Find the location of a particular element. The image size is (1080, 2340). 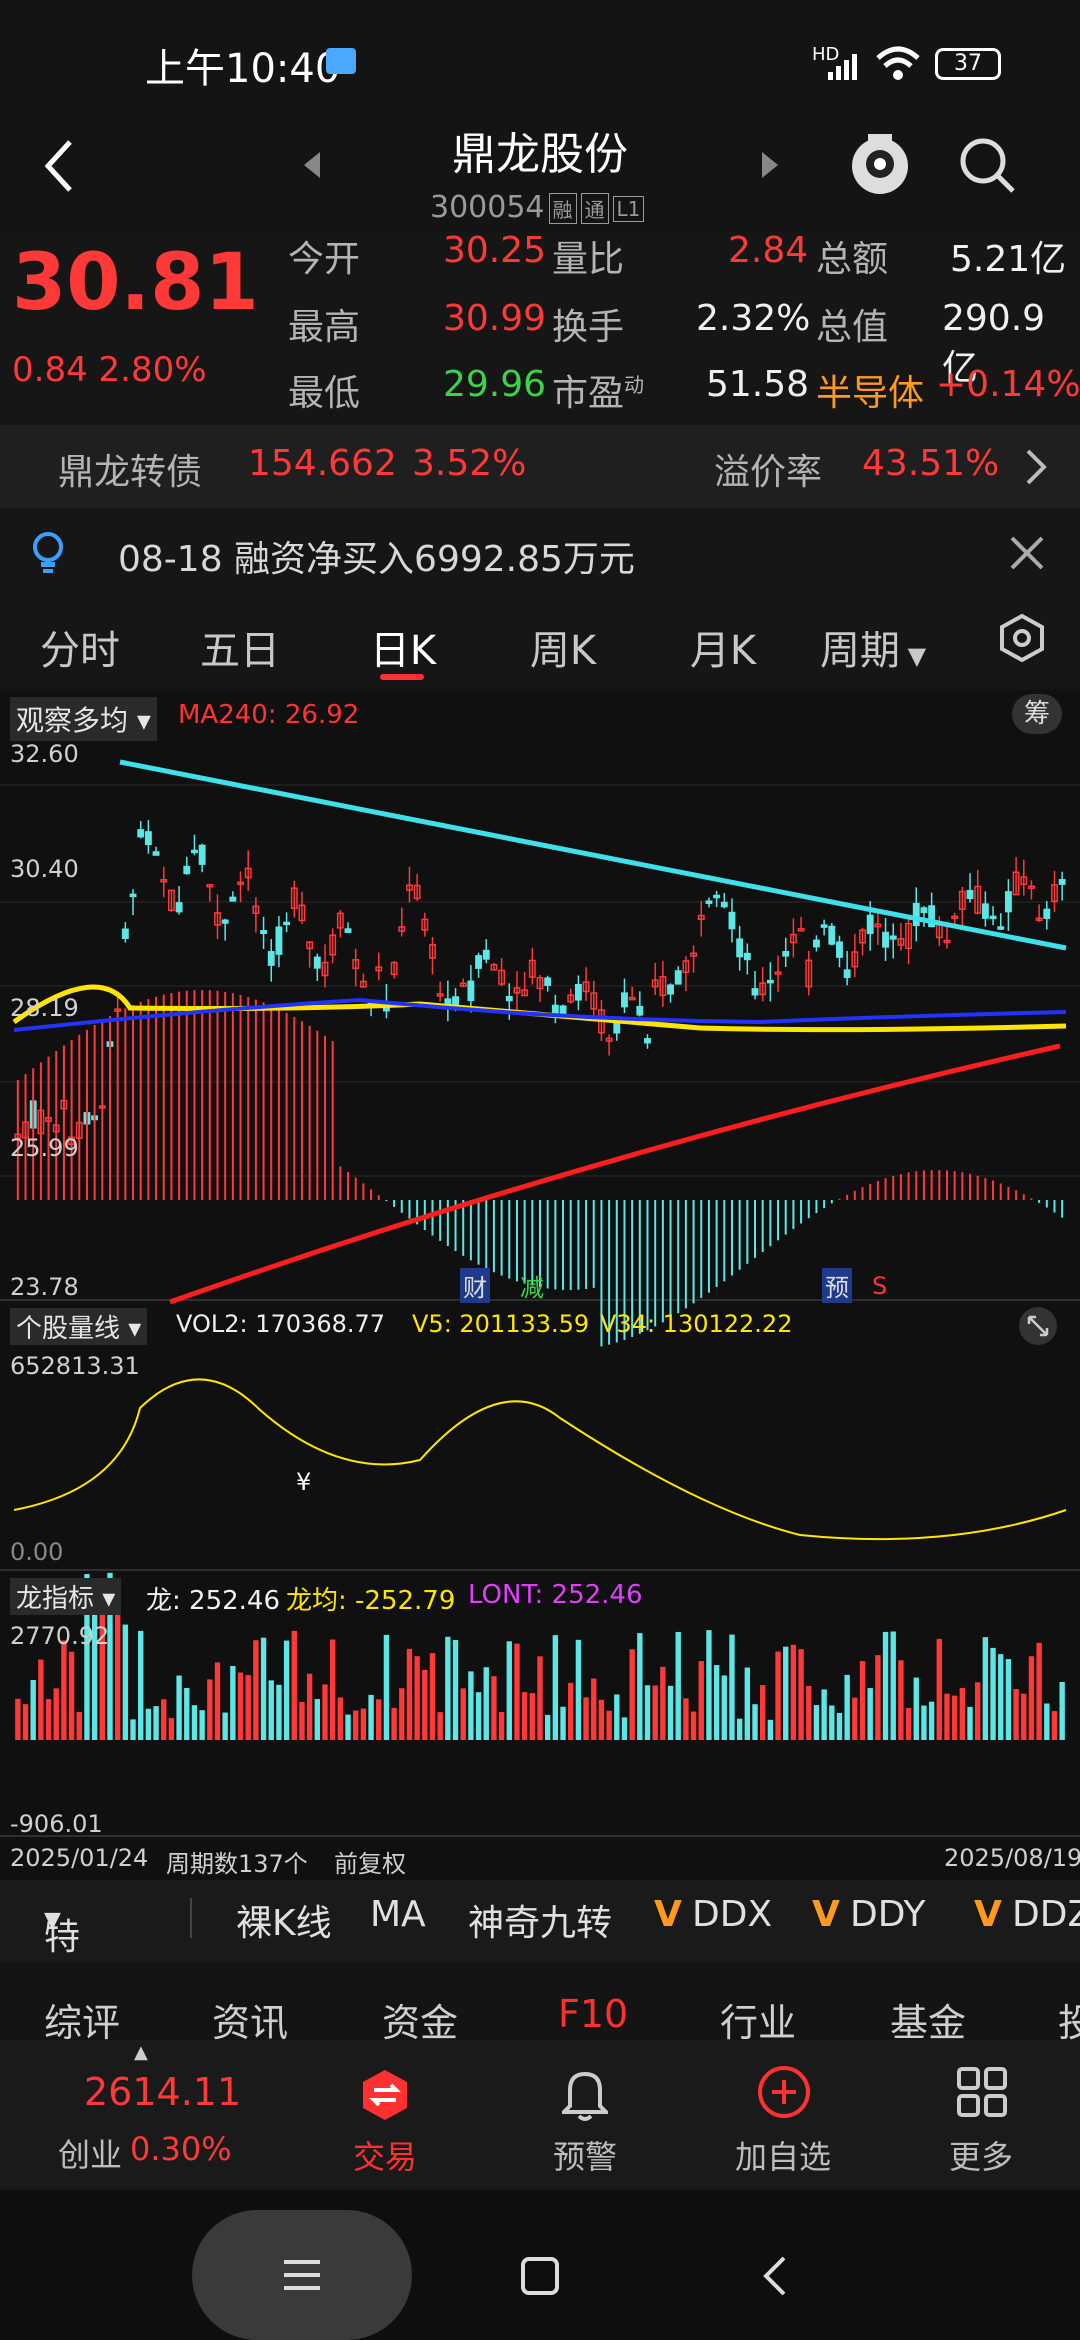

notice-bar: 08-18 融资净买入6992.85万元 is located at coordinates (540, 553).